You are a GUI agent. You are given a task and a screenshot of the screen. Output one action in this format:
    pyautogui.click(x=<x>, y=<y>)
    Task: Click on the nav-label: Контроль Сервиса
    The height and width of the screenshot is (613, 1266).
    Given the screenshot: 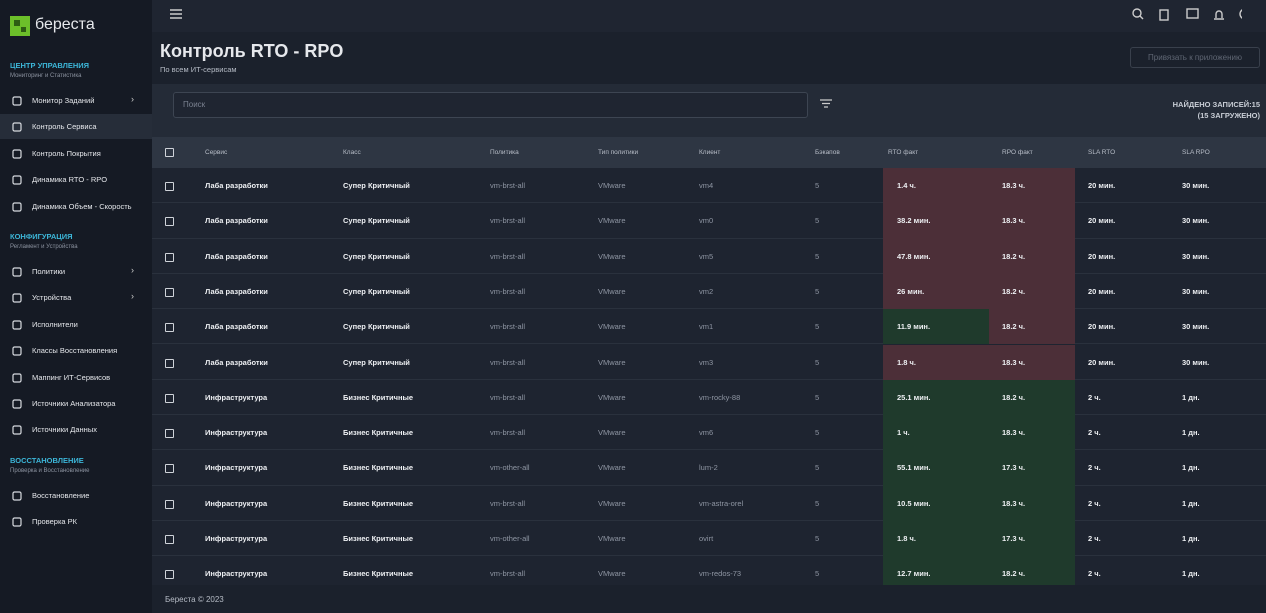 What is the action you would take?
    pyautogui.click(x=64, y=127)
    